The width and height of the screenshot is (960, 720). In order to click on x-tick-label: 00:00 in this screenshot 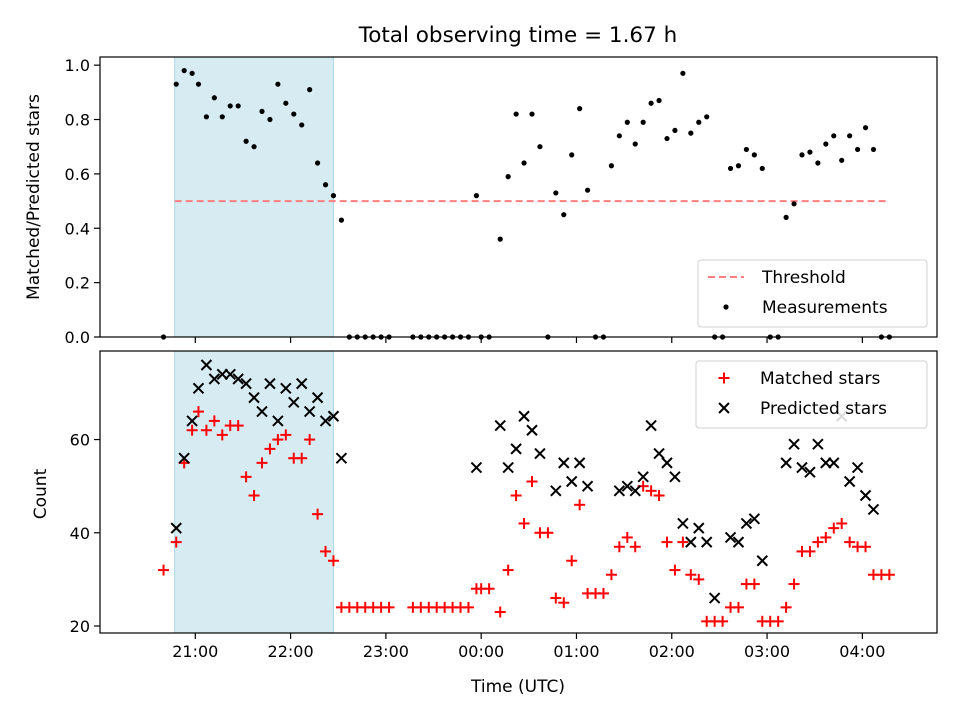, I will do `click(481, 651)`.